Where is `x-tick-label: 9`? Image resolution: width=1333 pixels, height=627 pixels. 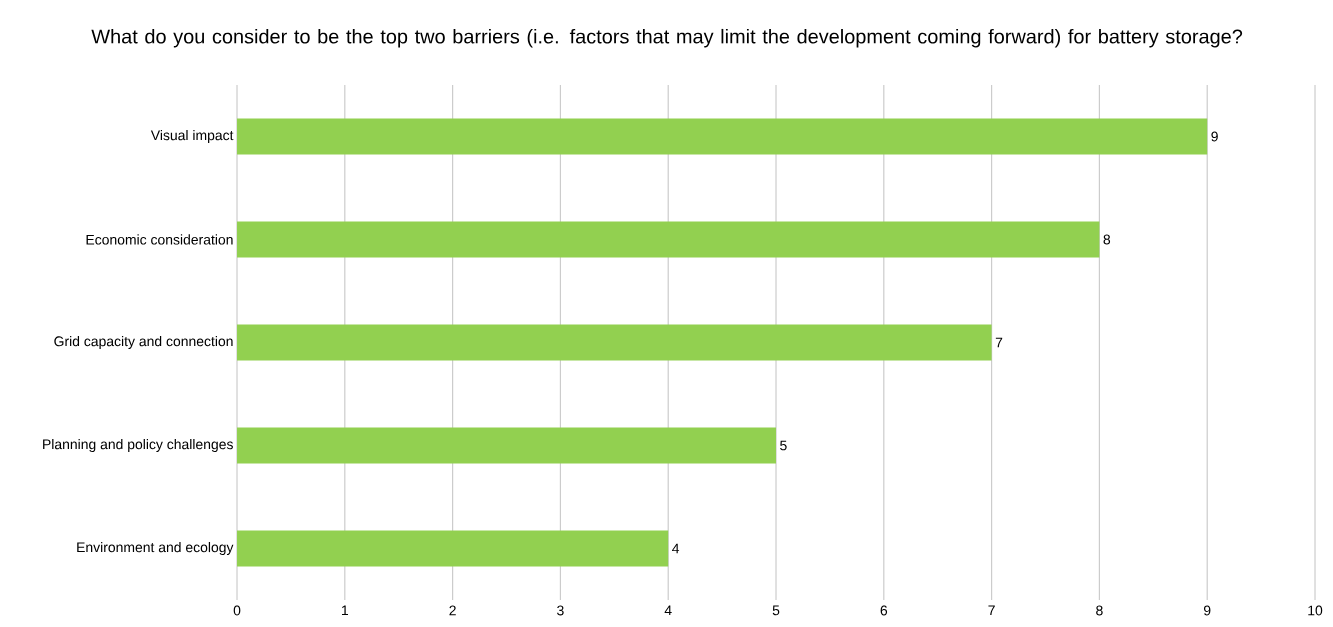
x-tick-label: 9 is located at coordinates (1207, 610).